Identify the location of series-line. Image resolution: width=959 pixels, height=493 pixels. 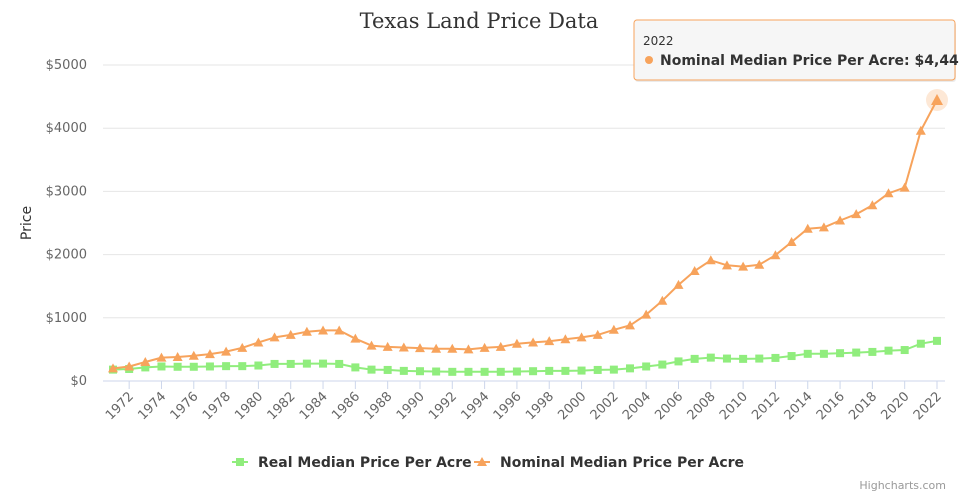
(525, 356).